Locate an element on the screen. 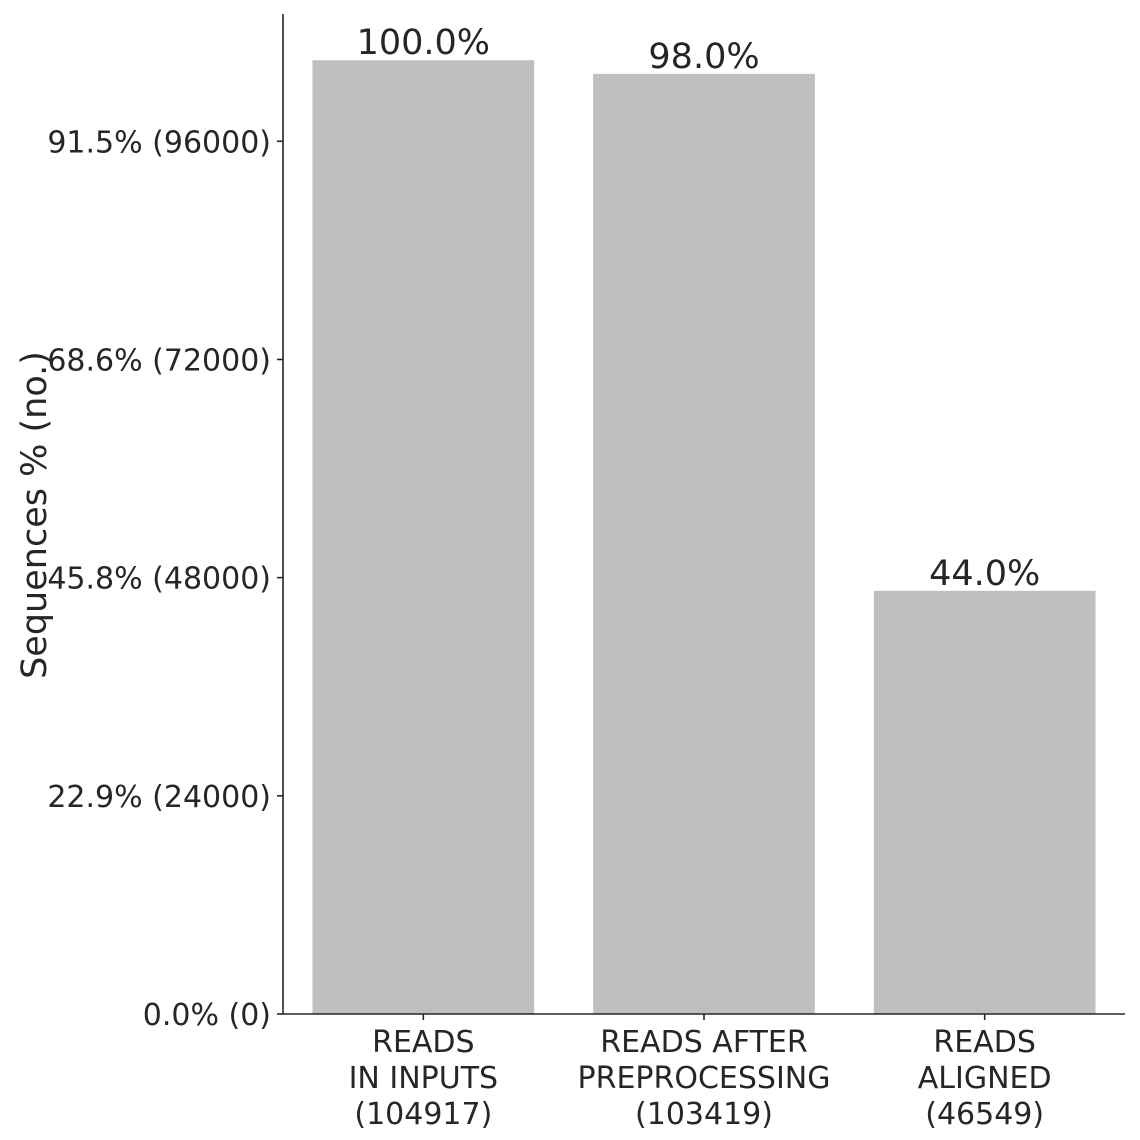 Image resolution: width=1140 pixels, height=1140 pixels. bar-value-label-3: 44.0% is located at coordinates (984, 574).